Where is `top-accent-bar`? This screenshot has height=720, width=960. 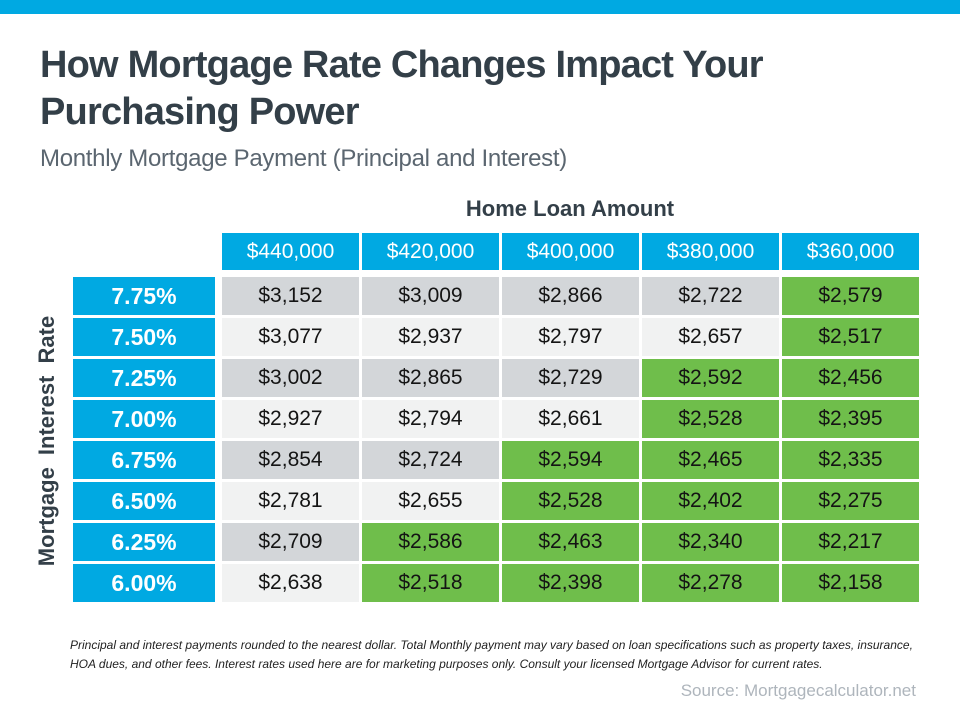
top-accent-bar is located at coordinates (480, 7).